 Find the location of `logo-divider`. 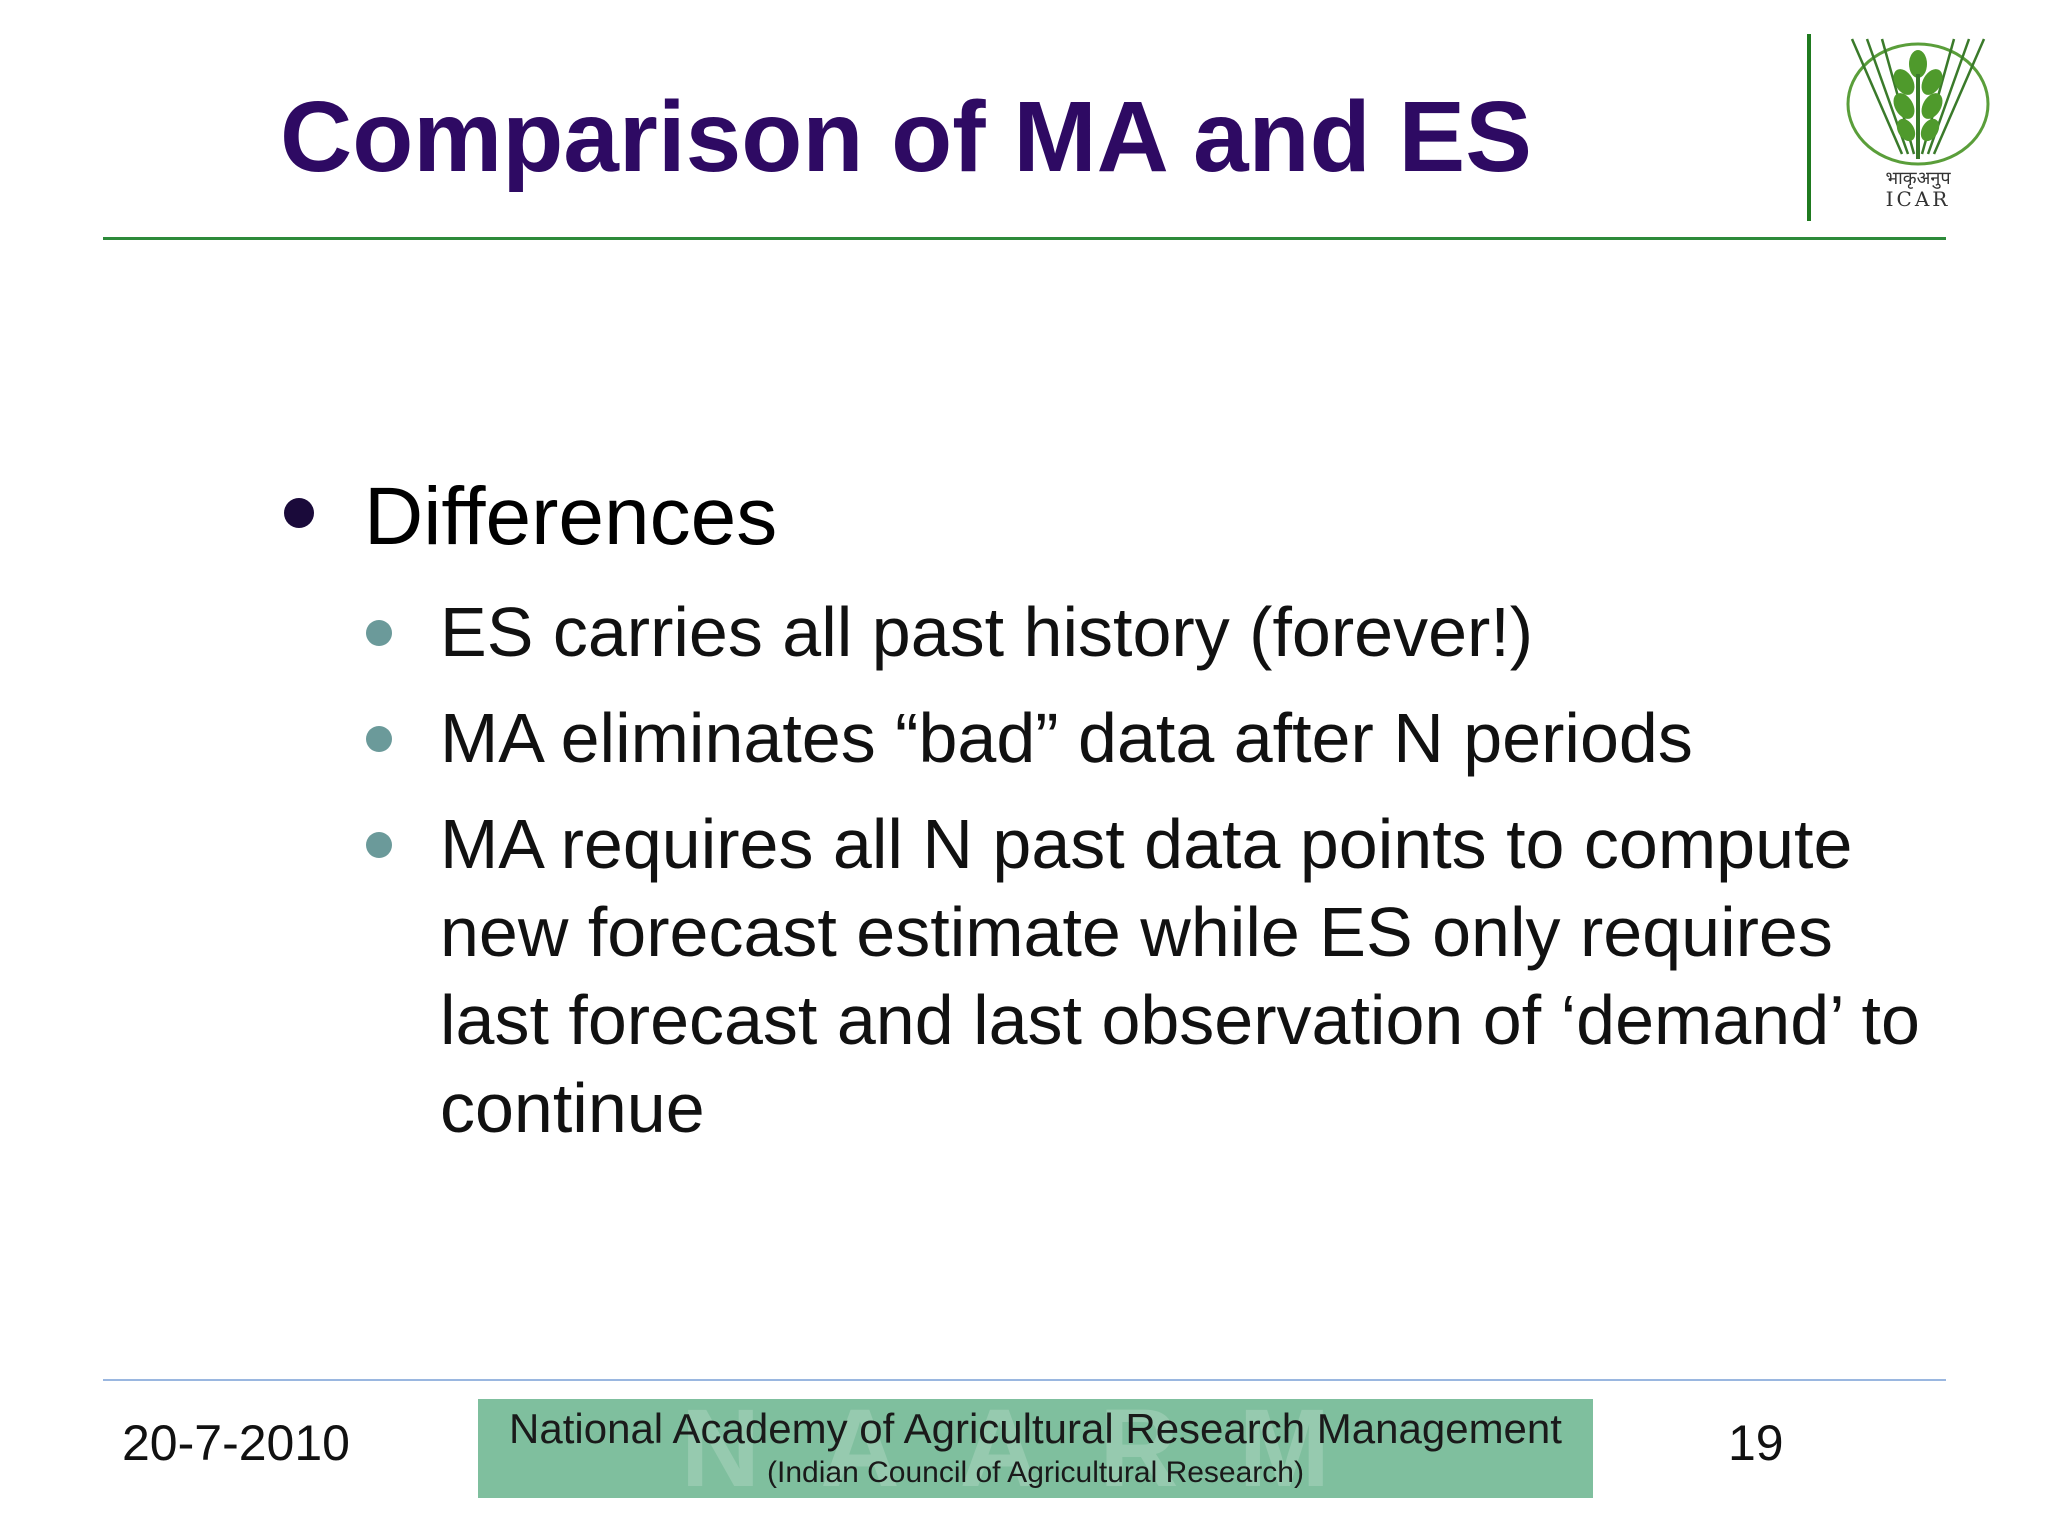

logo-divider is located at coordinates (1809, 127).